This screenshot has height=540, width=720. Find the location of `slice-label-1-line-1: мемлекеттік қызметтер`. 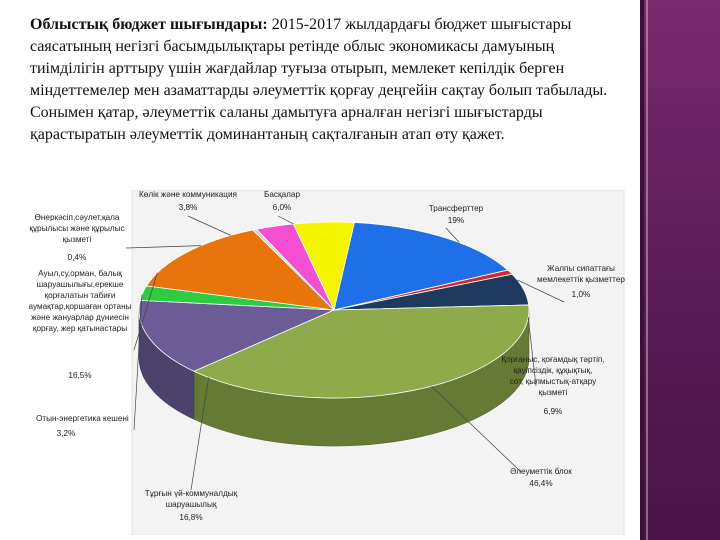

slice-label-1-line-1: мемлекеттік қызметтер is located at coordinates (581, 279).